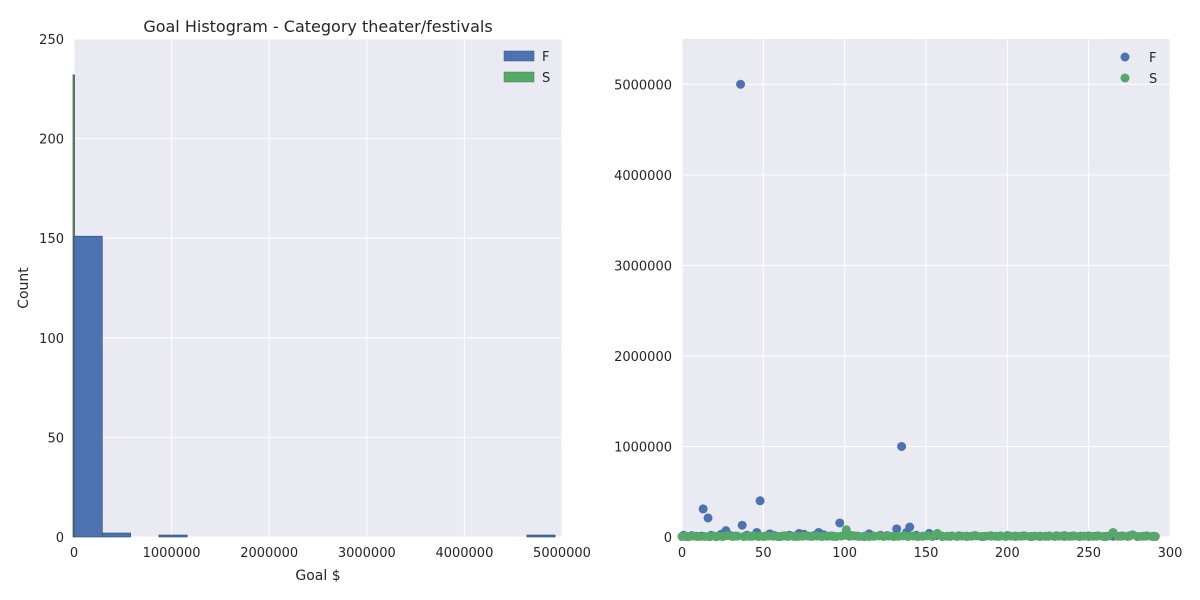 This screenshot has width=1200, height=600. What do you see at coordinates (668, 538) in the screenshot?
I see `scatter-y-tick-label: 0` at bounding box center [668, 538].